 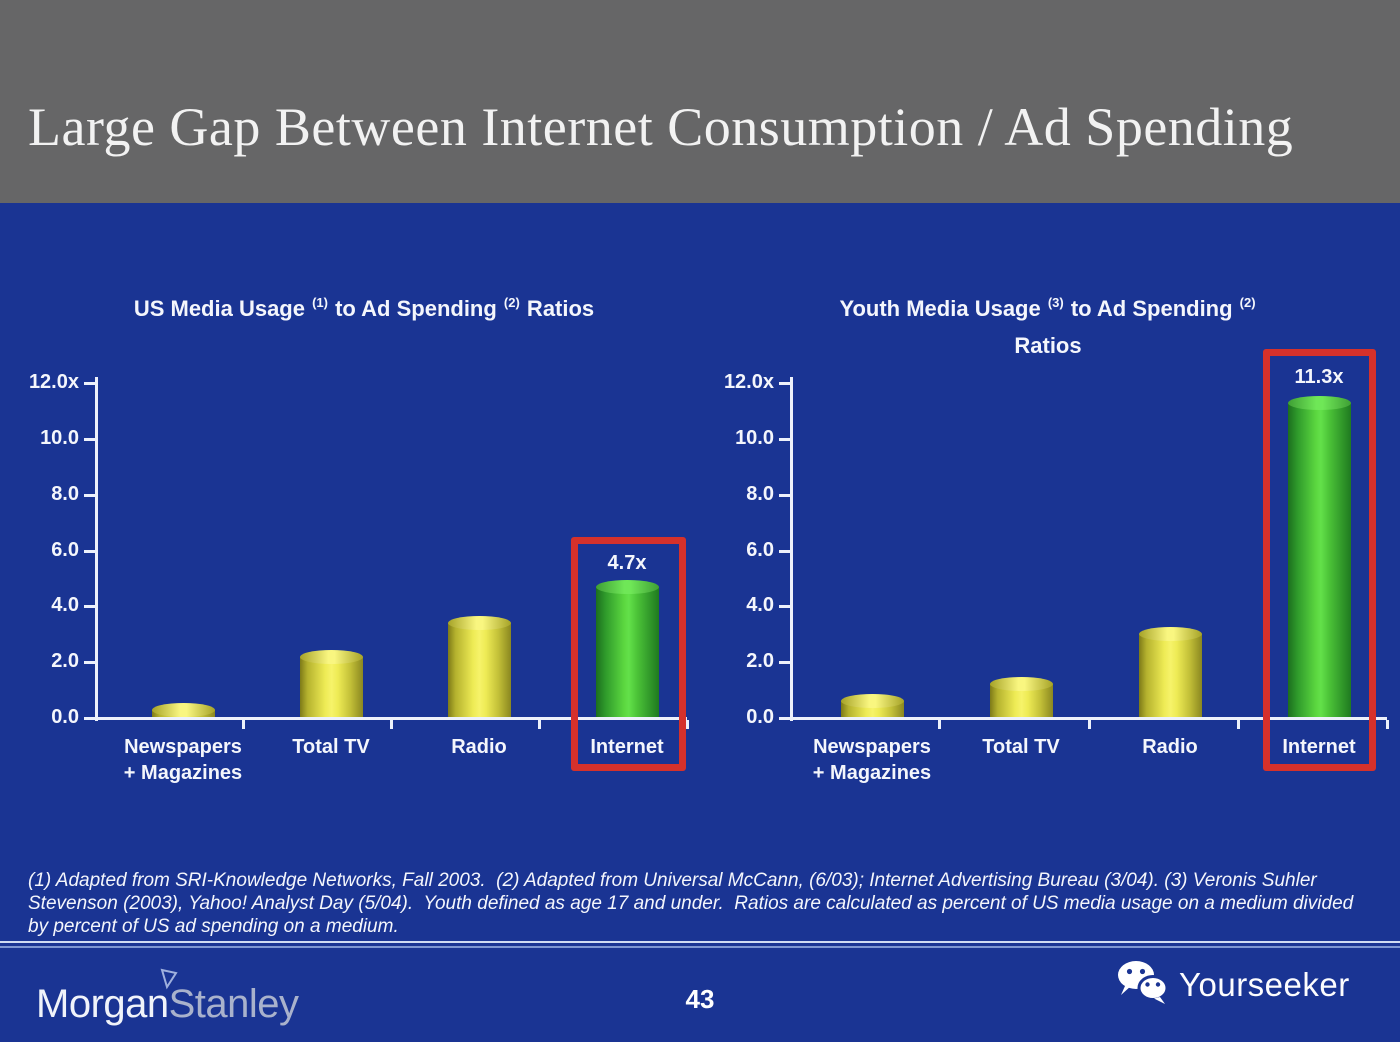 I want to click on chart-title-line: Ratios, so click(x=1048, y=346).